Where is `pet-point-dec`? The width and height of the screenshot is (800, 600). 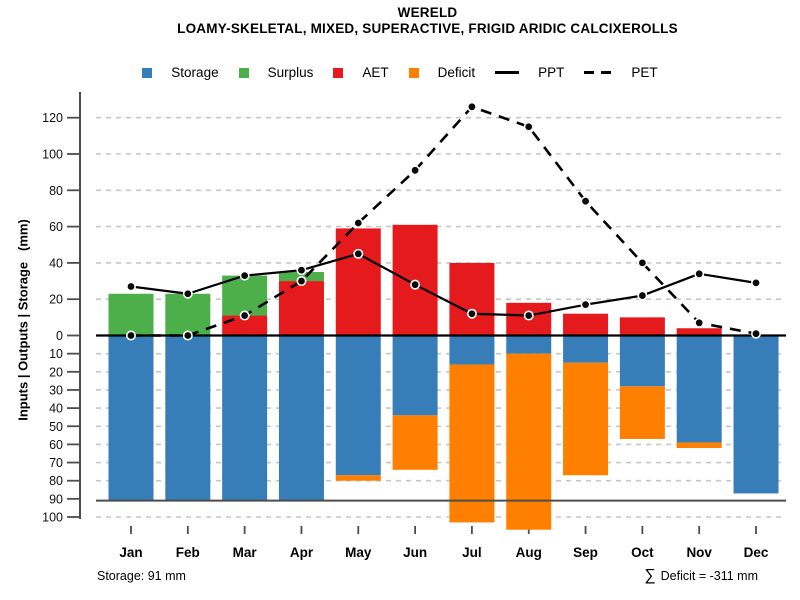
pet-point-dec is located at coordinates (756, 333).